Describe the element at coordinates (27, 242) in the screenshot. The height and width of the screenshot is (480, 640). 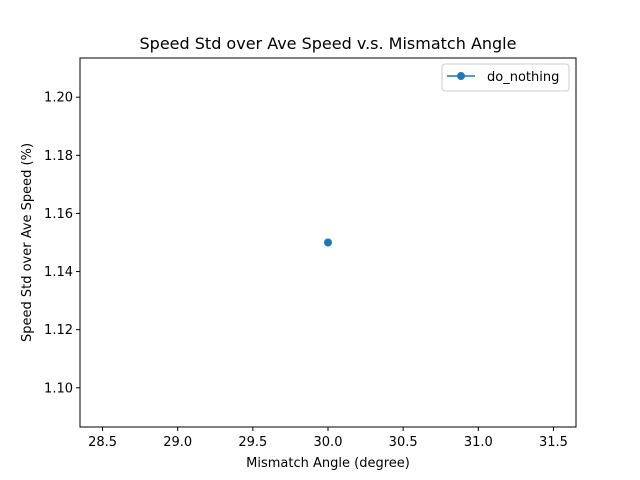
I see `y-axis-label: Speed Std over Ave Speed (%)` at that location.